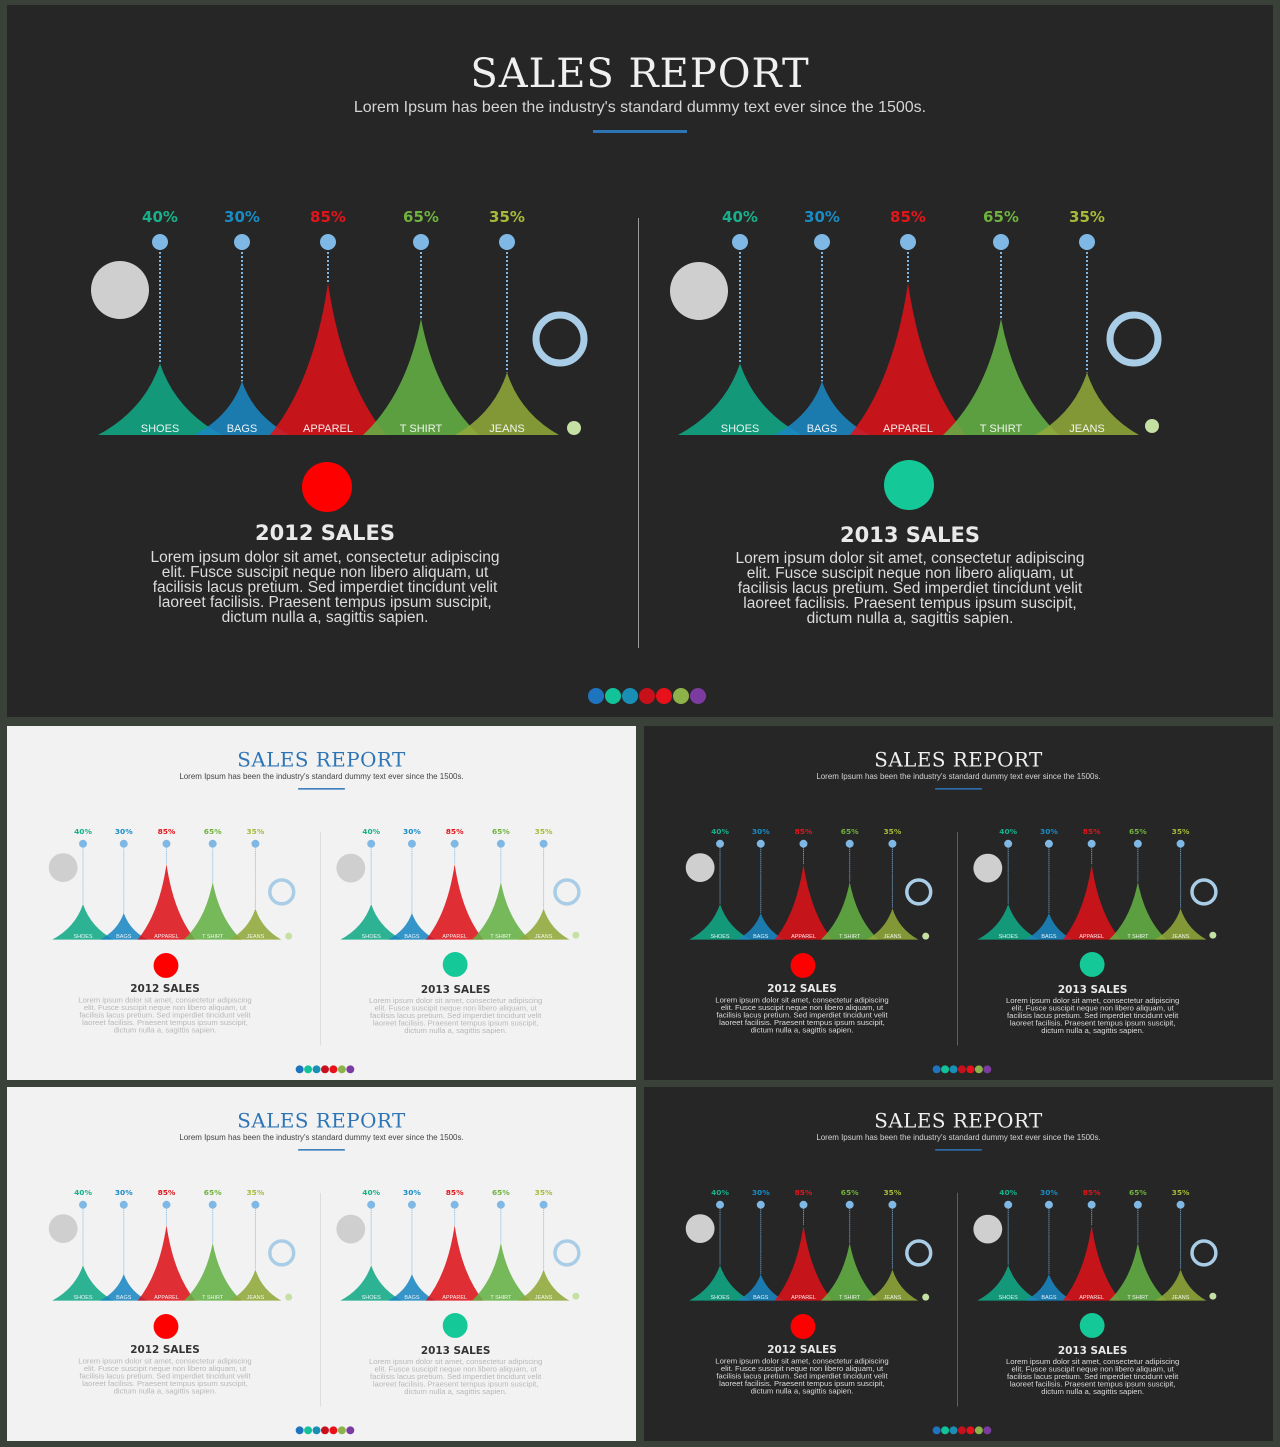 This screenshot has height=1447, width=1280. Describe the element at coordinates (289, 936) in the screenshot. I see `end-dot` at that location.